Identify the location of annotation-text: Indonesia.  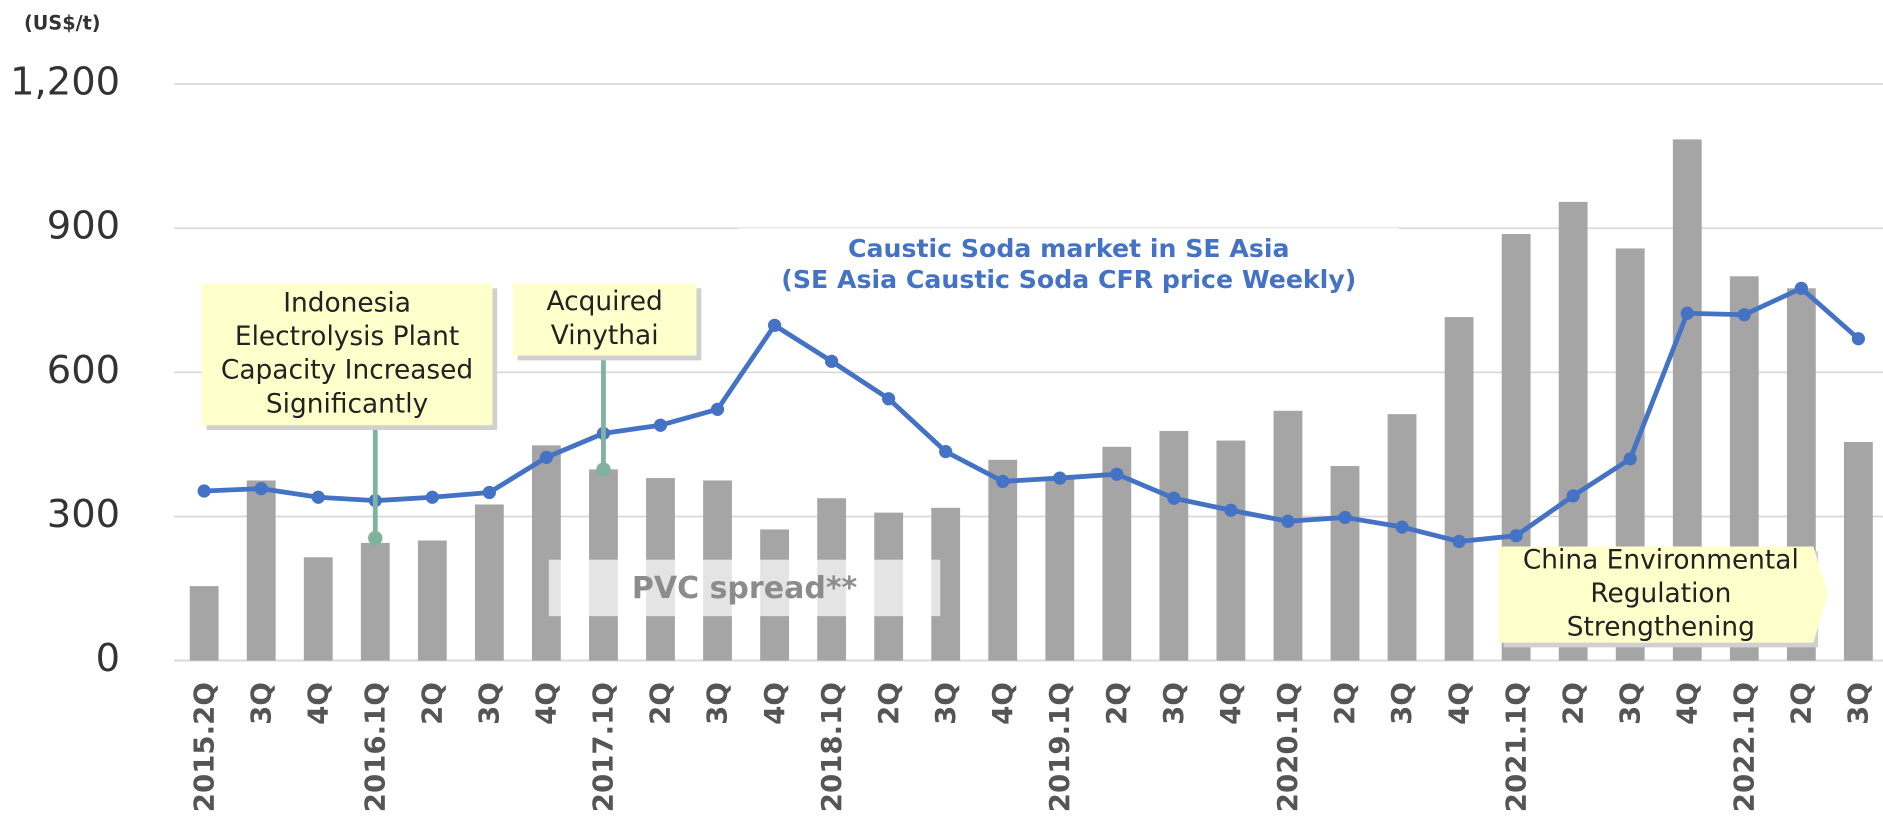
(347, 302).